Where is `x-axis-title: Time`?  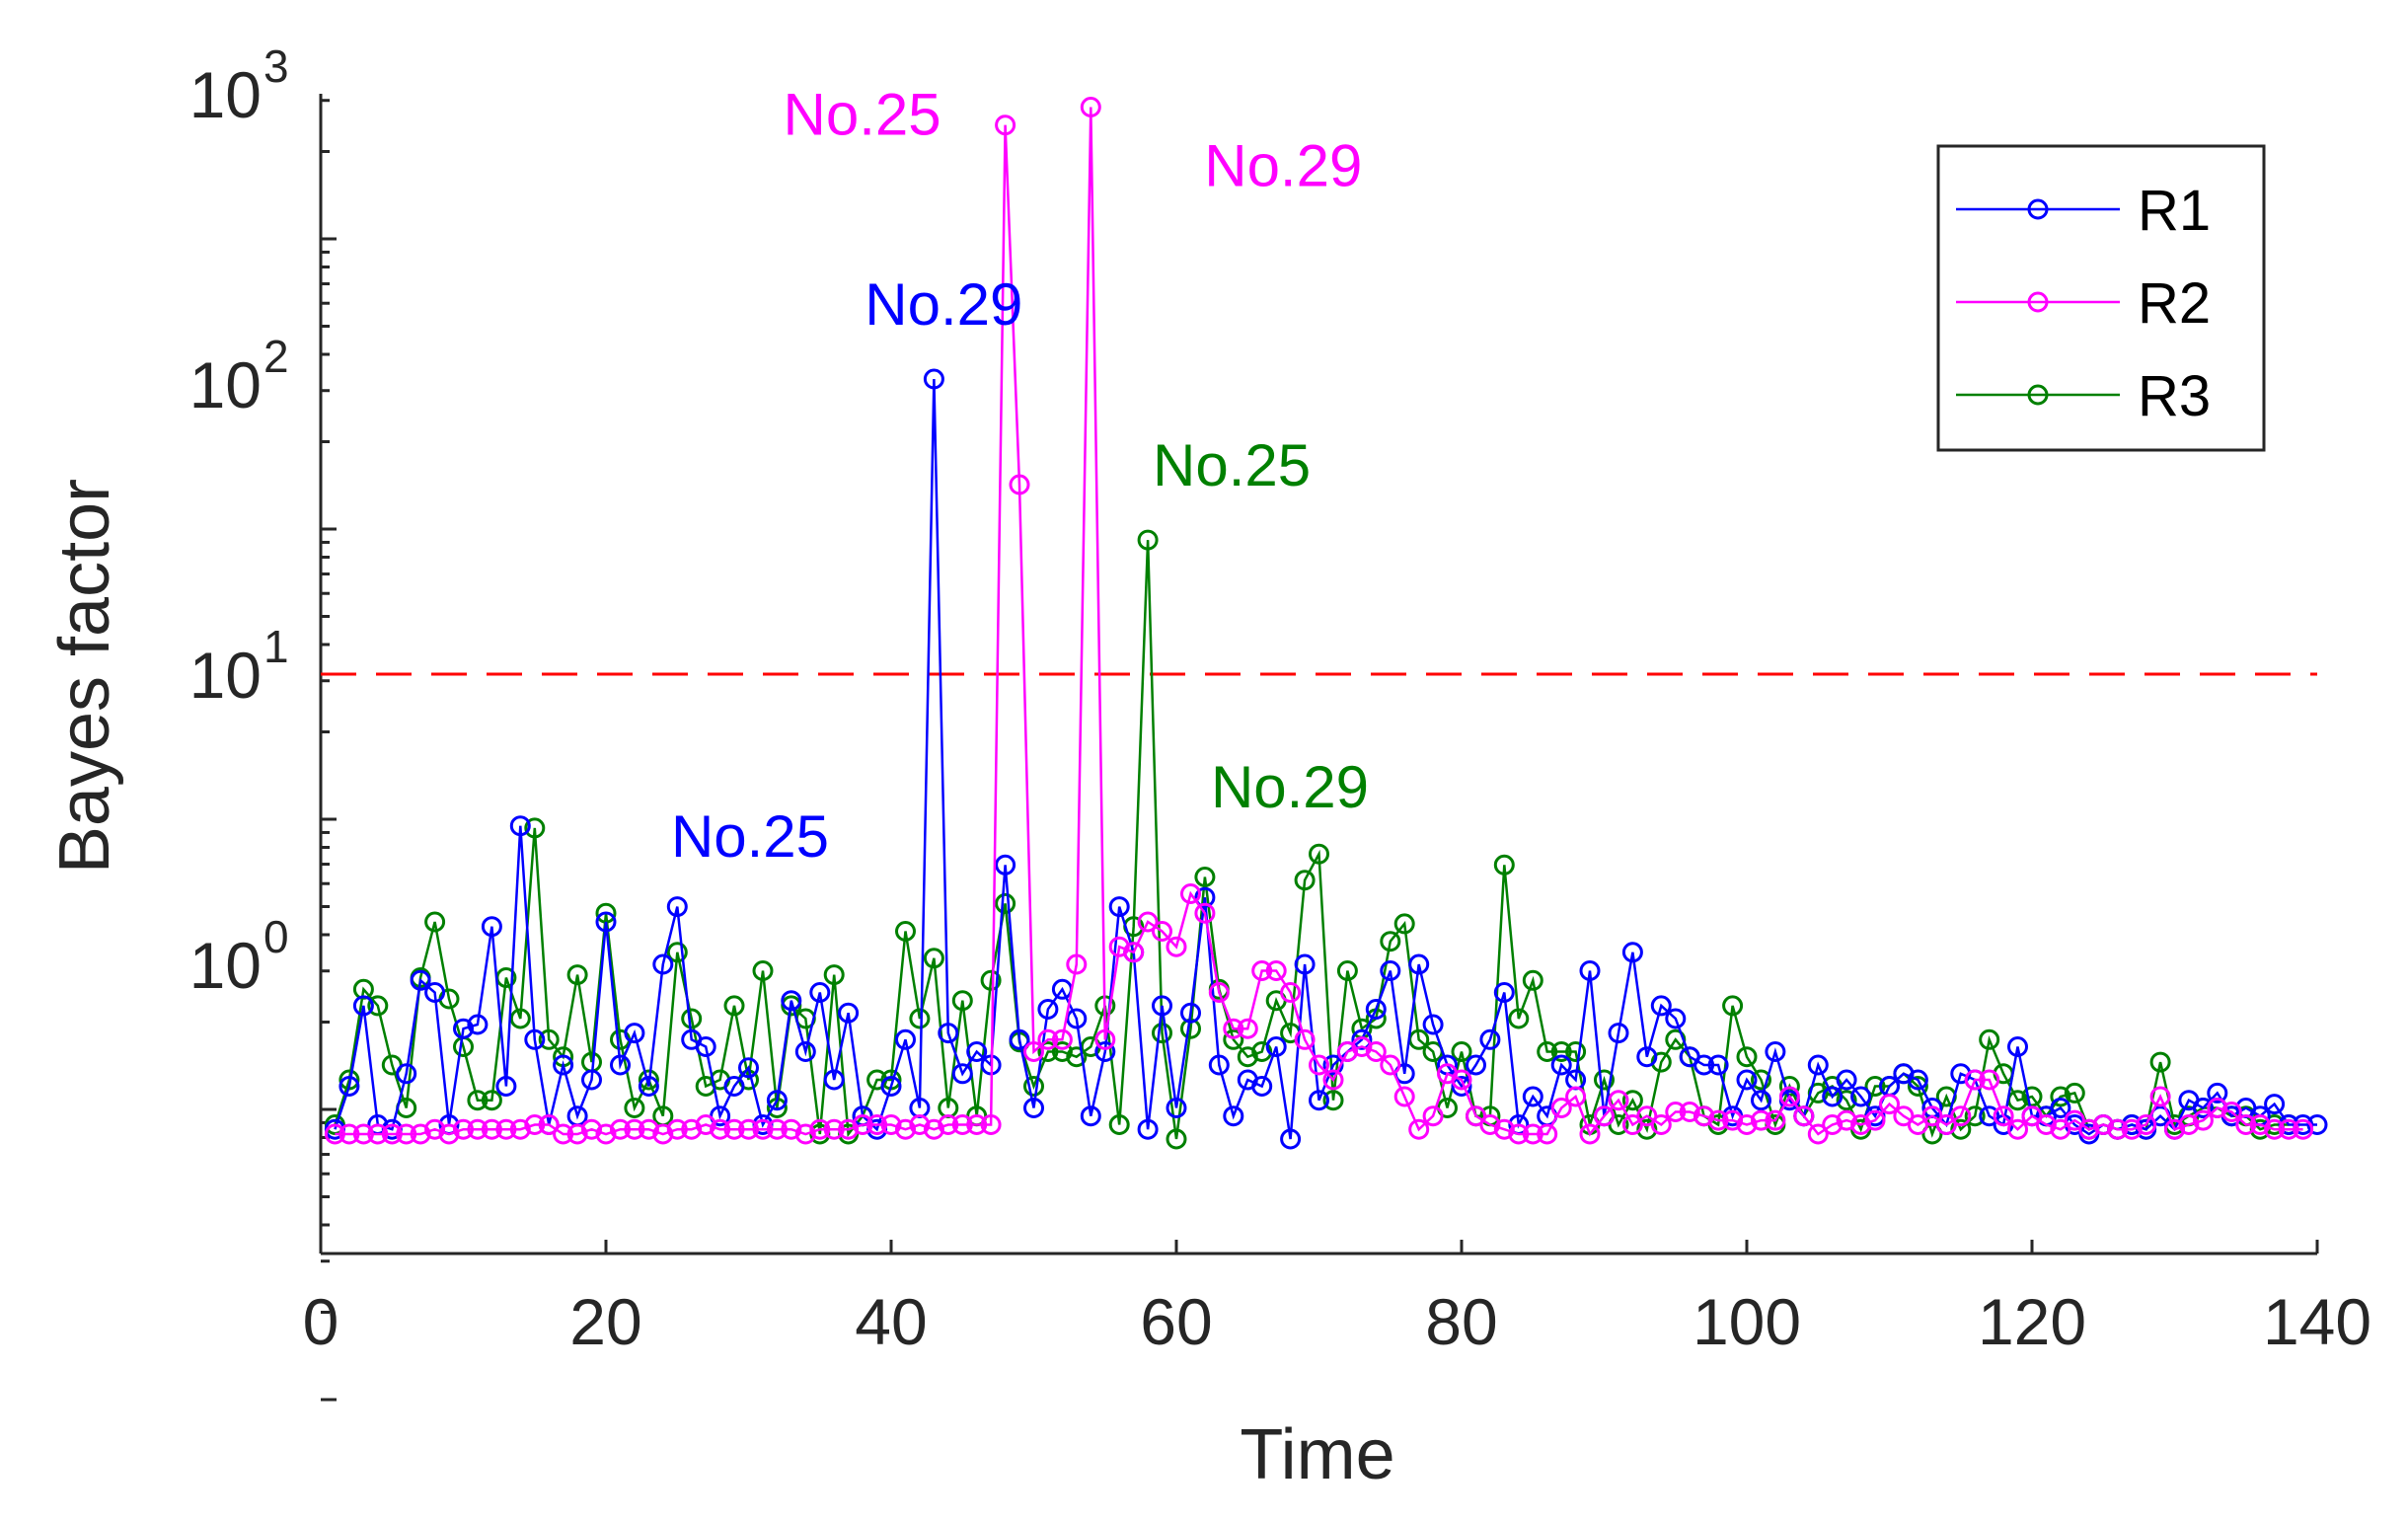 x-axis-title: Time is located at coordinates (1317, 1454).